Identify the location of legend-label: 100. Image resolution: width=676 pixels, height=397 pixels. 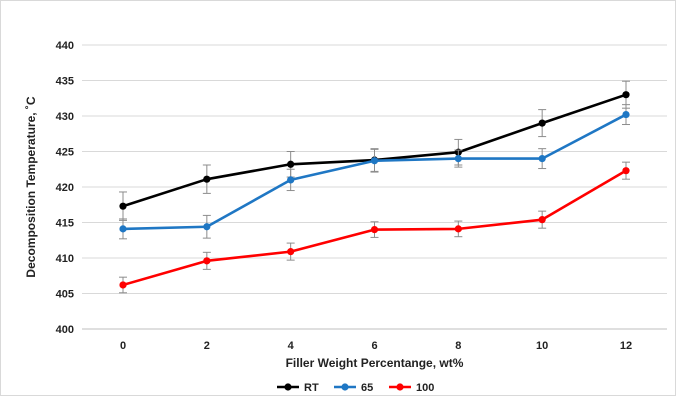
(425, 388).